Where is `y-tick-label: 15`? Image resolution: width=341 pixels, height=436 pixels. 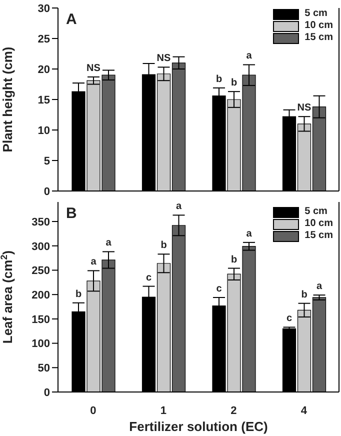 y-tick-label: 15 is located at coordinates (44, 100).